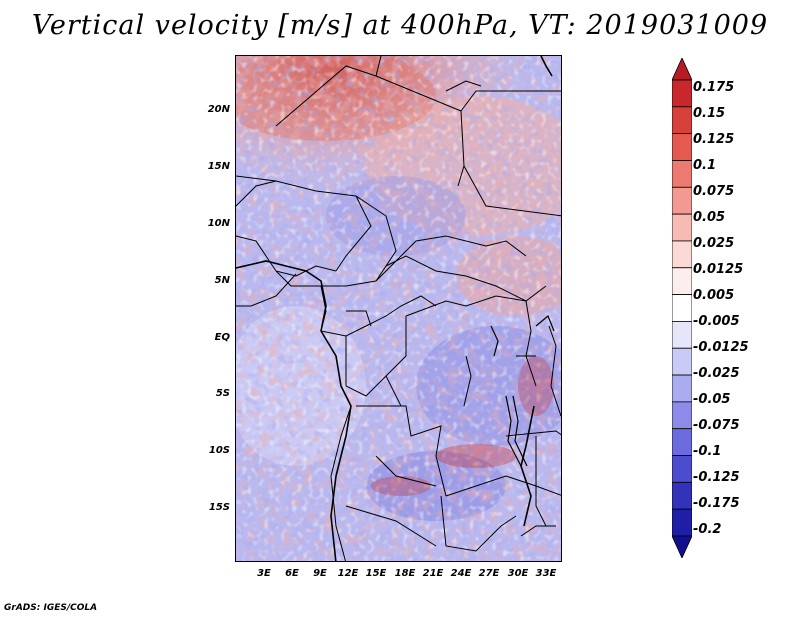 The image size is (800, 618). What do you see at coordinates (51, 608) in the screenshot?
I see `grads-credit: GrADS: IGES/COLA` at bounding box center [51, 608].